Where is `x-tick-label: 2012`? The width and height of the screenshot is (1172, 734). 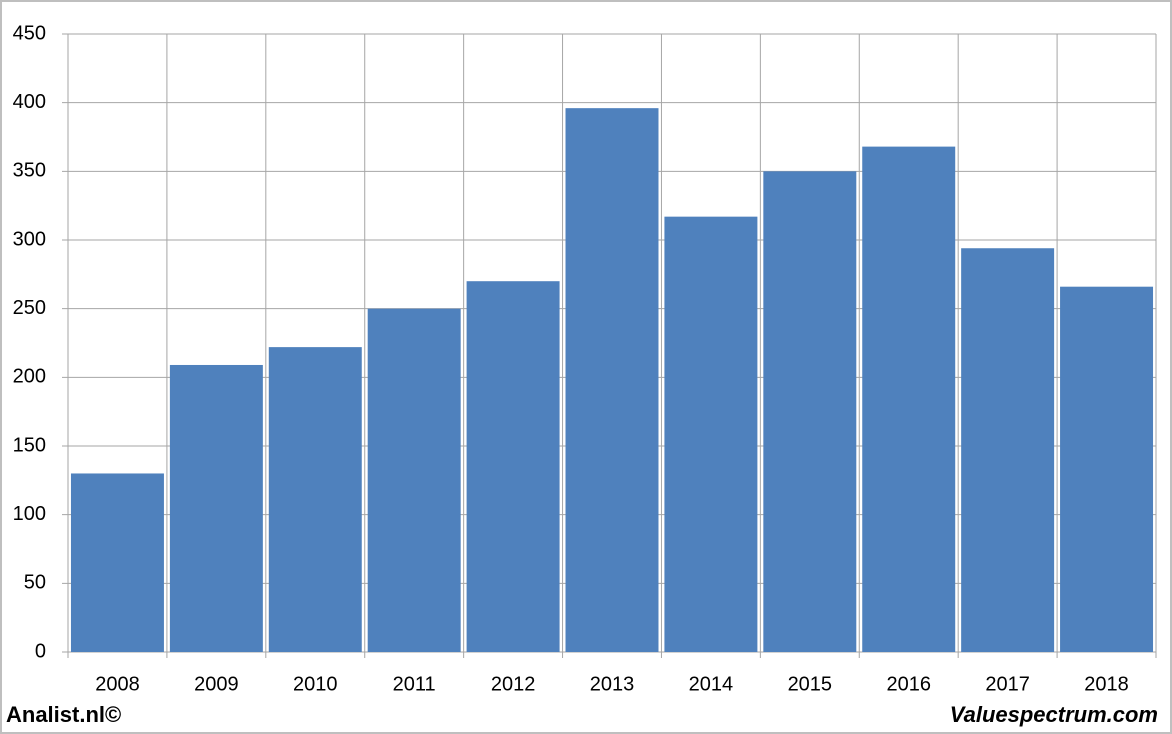
x-tick-label: 2012 is located at coordinates (513, 684).